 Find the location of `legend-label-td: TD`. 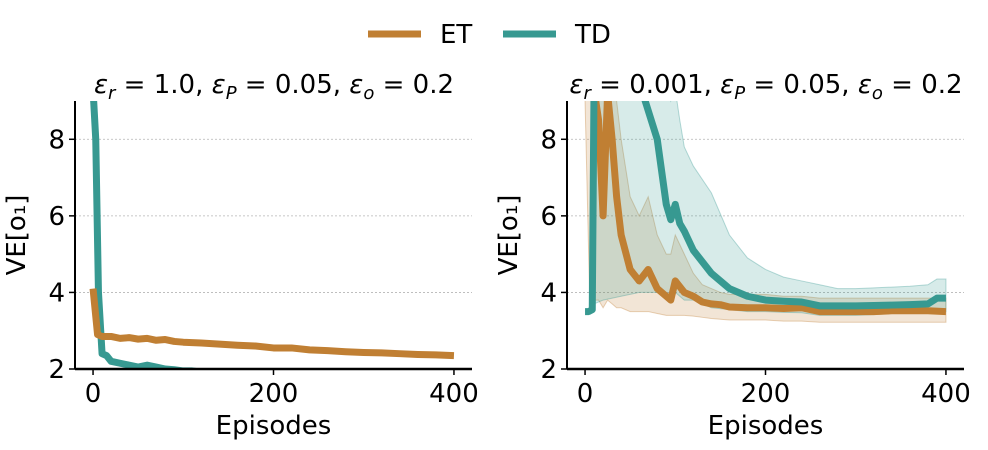

legend-label-td: TD is located at coordinates (592, 35).